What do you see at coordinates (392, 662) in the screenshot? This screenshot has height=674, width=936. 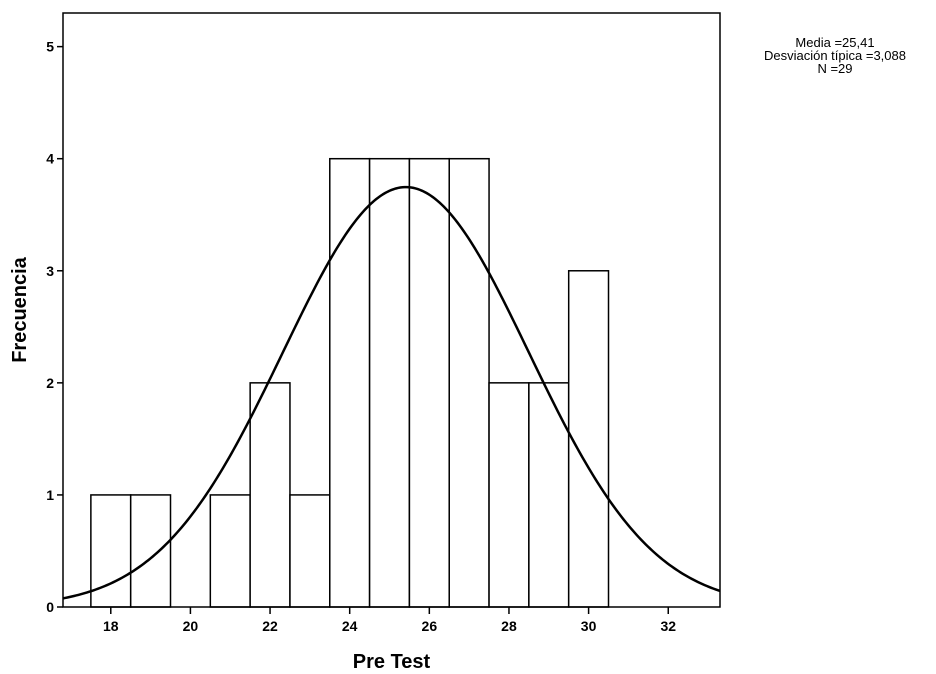 I see `x-axis-title: Pre Test` at bounding box center [392, 662].